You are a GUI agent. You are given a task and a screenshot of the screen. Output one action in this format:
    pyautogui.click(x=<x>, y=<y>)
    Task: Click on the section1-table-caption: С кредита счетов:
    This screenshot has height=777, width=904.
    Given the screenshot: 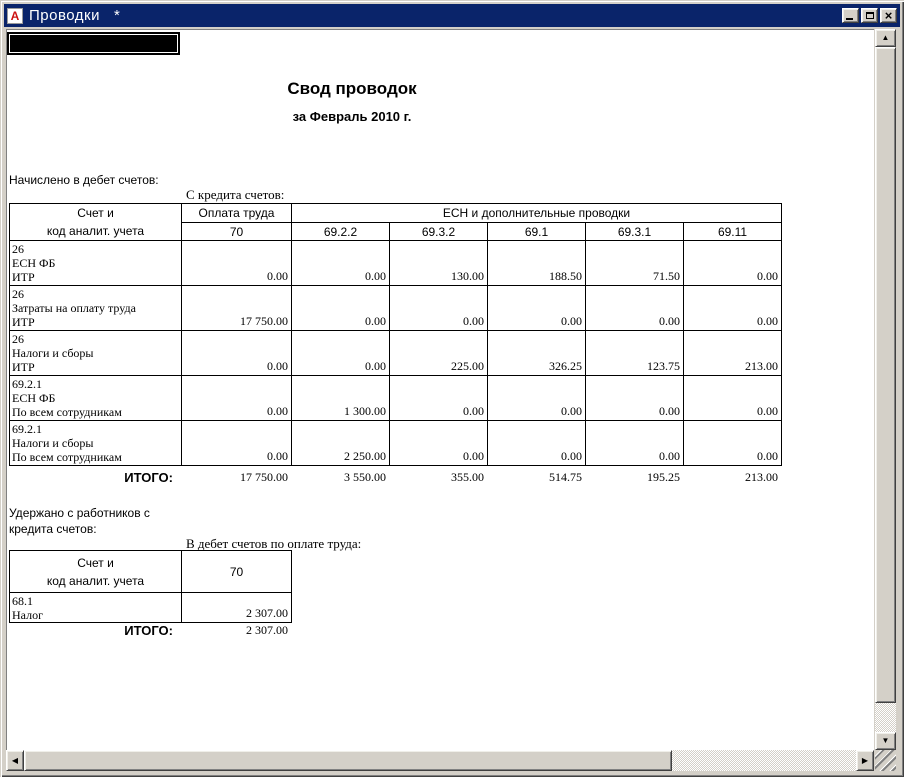 What is the action you would take?
    pyautogui.click(x=235, y=194)
    